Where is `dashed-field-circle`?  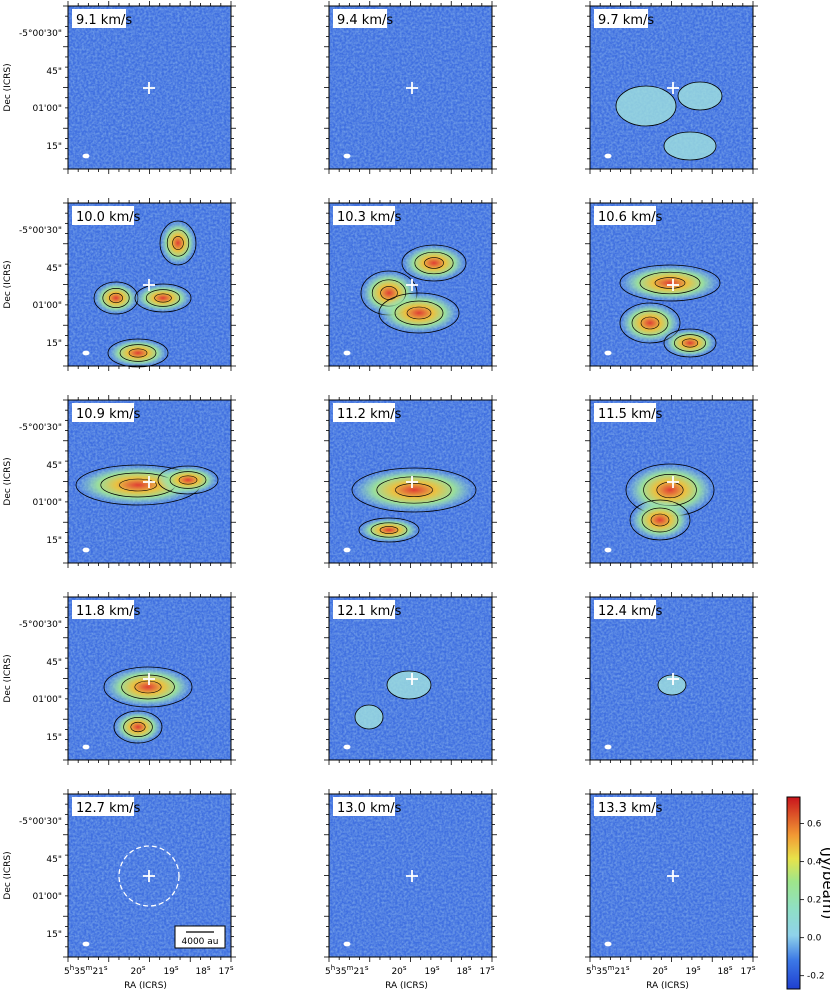 dashed-field-circle is located at coordinates (149, 876).